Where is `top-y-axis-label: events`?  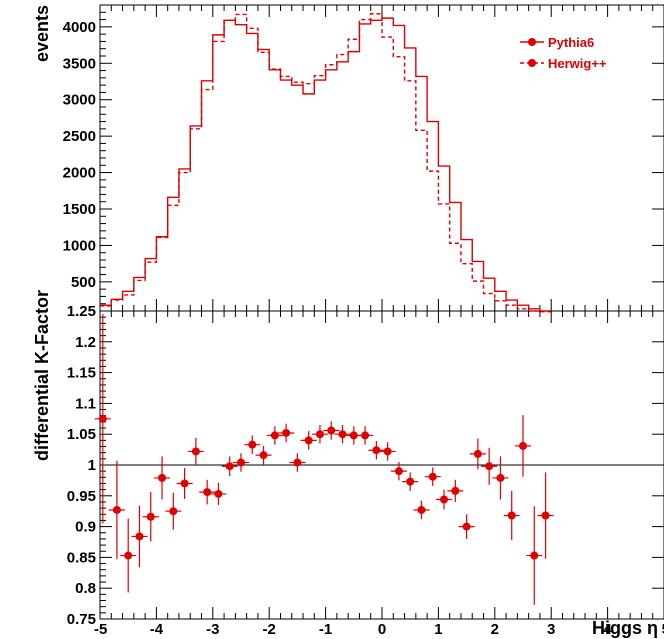
top-y-axis-label: events is located at coordinates (42, 33).